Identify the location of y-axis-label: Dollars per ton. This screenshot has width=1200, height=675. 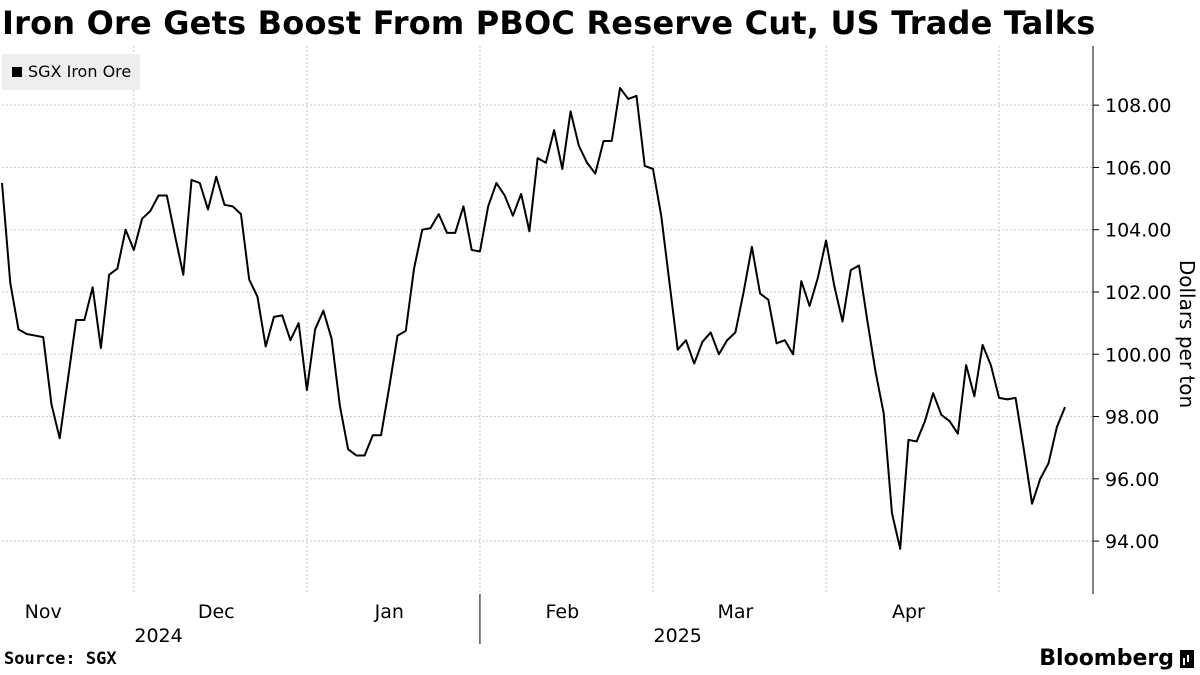
(1187, 334).